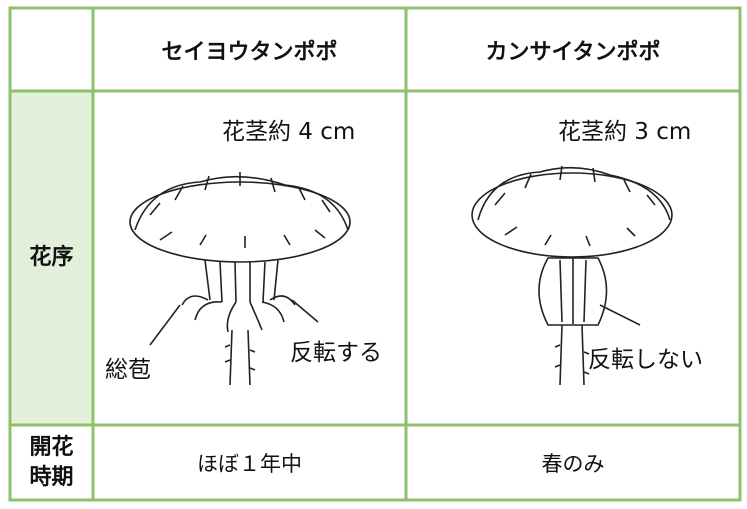  I want to click on row-header-line: 開花, so click(51, 447).